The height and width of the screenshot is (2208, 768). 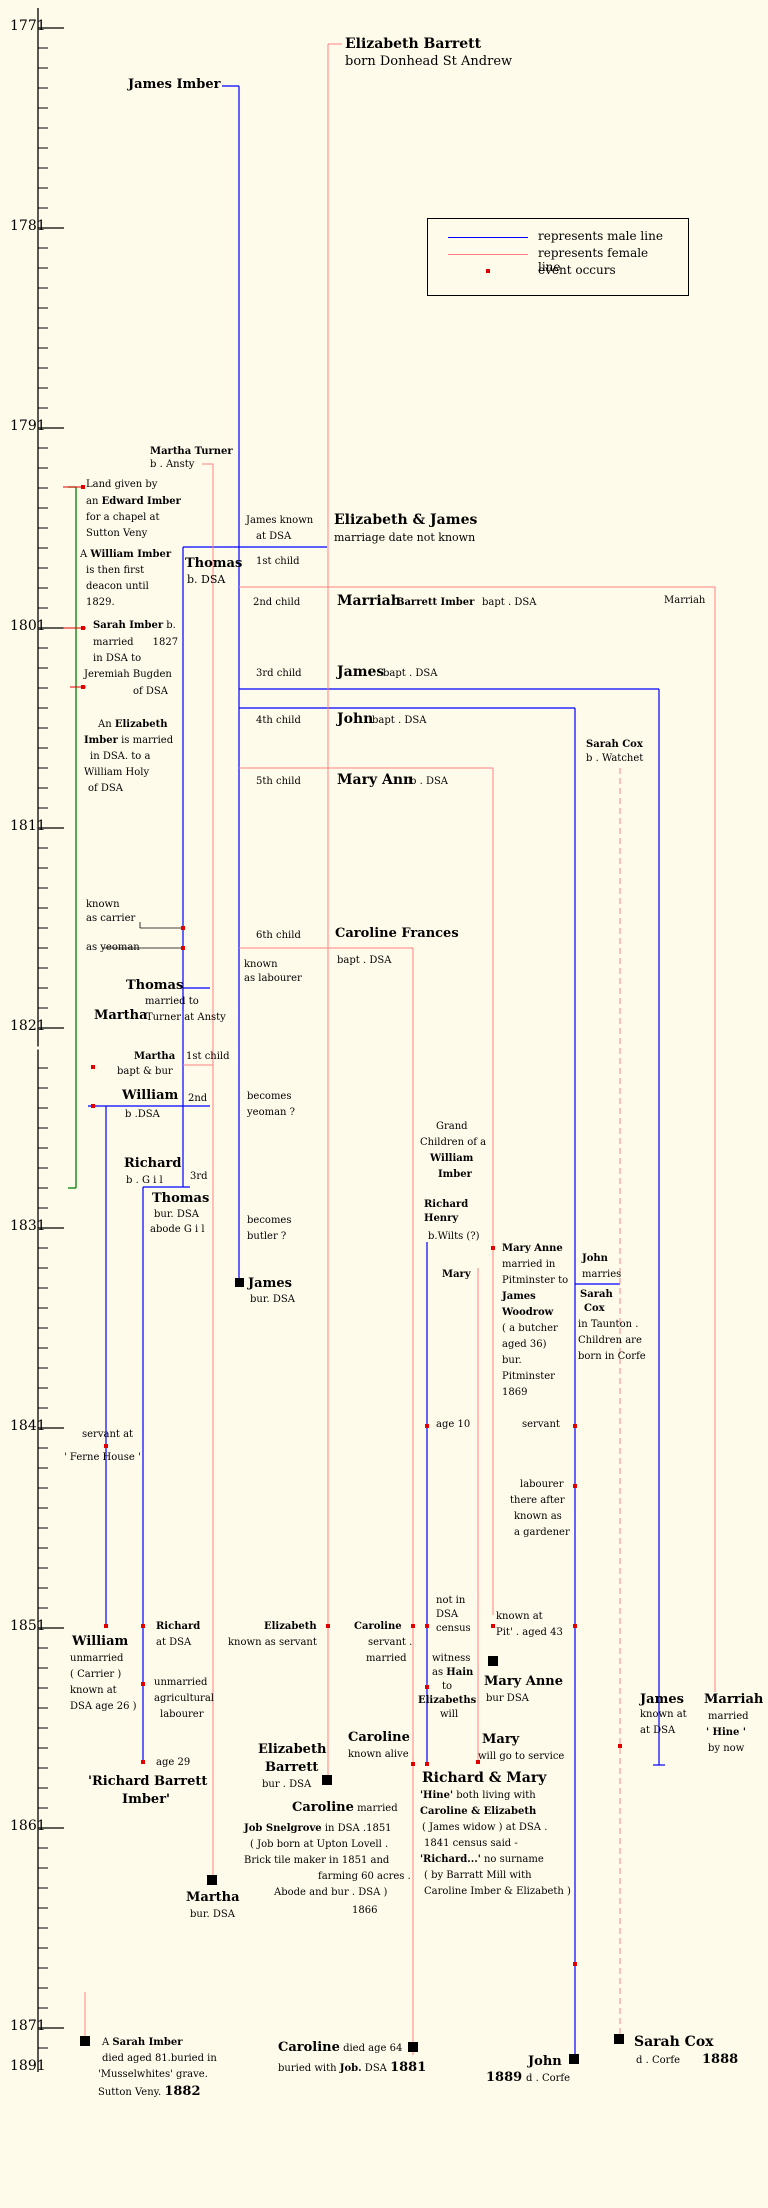 What do you see at coordinates (212, 1880) in the screenshot?
I see `martha-burial-marker` at bounding box center [212, 1880].